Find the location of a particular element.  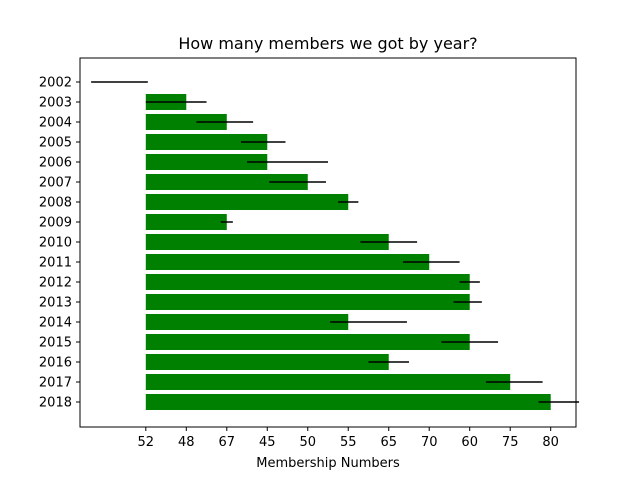

y-tick-label: 2012 is located at coordinates (55, 283).